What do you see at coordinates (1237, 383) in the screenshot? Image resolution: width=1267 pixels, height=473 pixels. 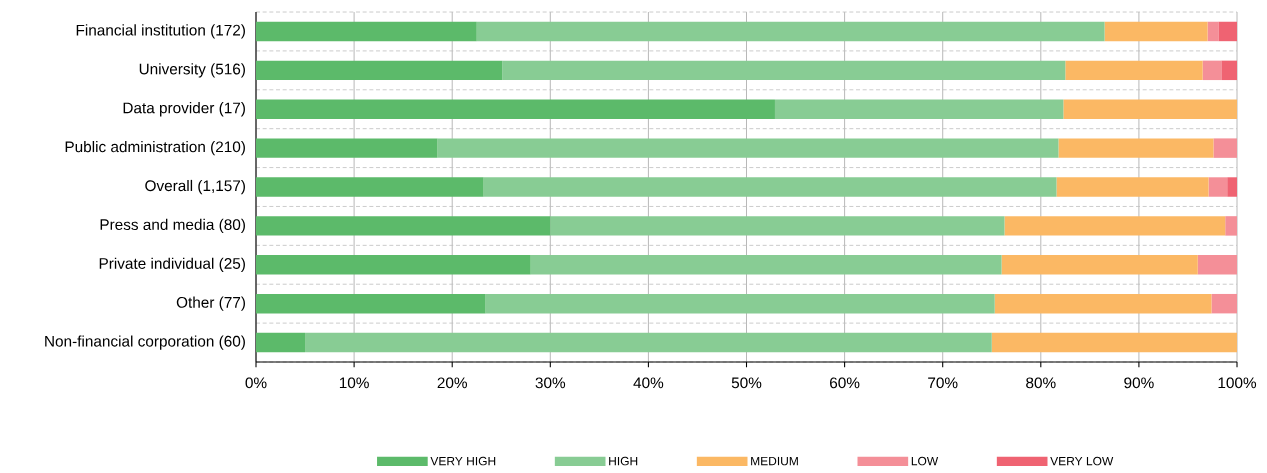 I see `x-tick-label: 100%` at bounding box center [1237, 383].